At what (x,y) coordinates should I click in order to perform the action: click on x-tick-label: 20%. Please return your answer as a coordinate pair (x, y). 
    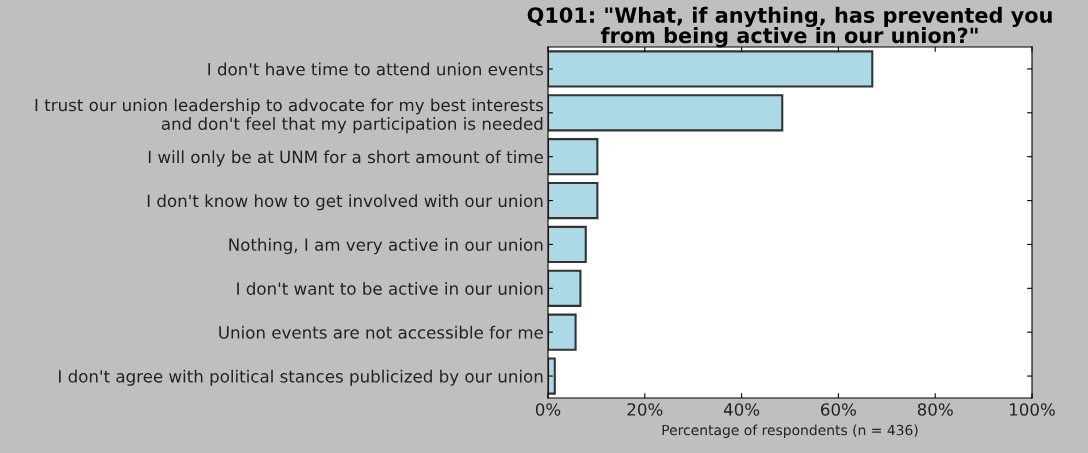
    Looking at the image, I should click on (645, 409).